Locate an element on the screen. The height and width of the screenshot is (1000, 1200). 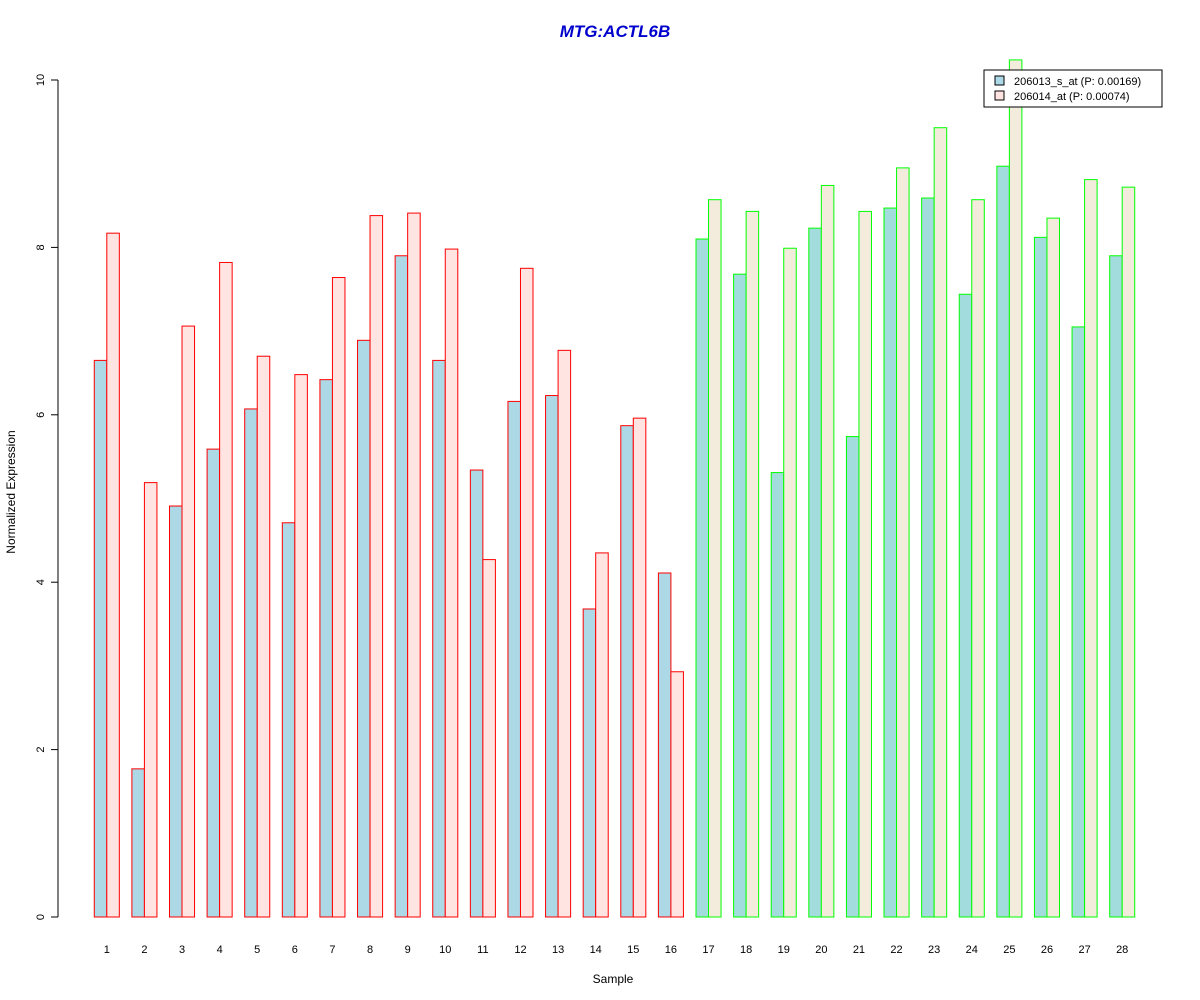
y-tick-label: 10 is located at coordinates (41, 80).